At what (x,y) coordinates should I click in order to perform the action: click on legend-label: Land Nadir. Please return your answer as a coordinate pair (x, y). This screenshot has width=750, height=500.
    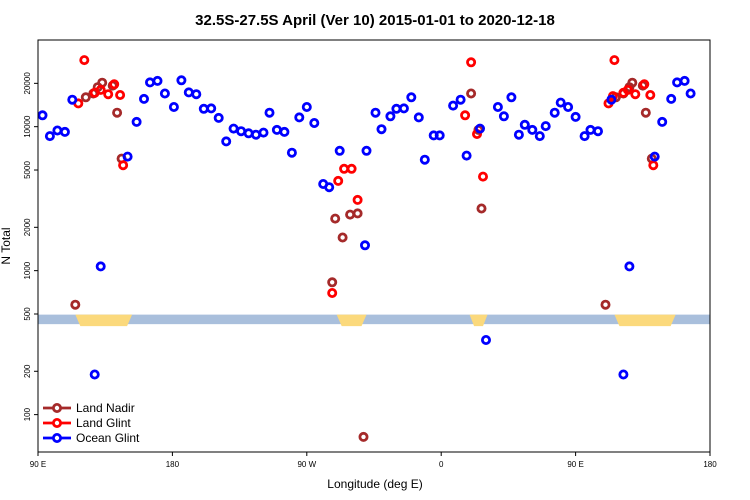
    Looking at the image, I should click on (105, 408).